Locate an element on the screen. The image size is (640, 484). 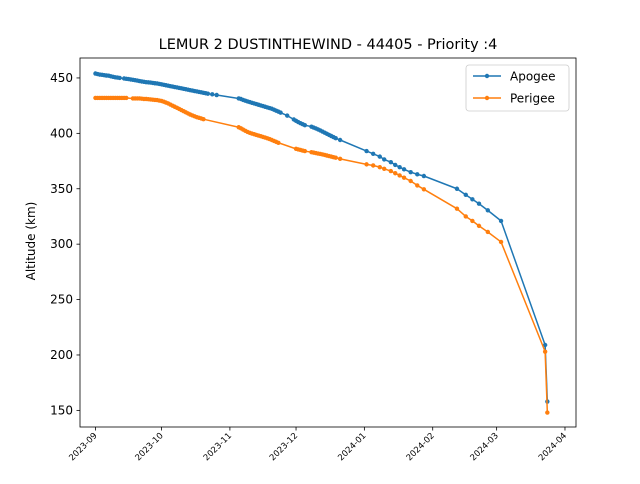
legend: Apogee Perigee is located at coordinates (517, 88).